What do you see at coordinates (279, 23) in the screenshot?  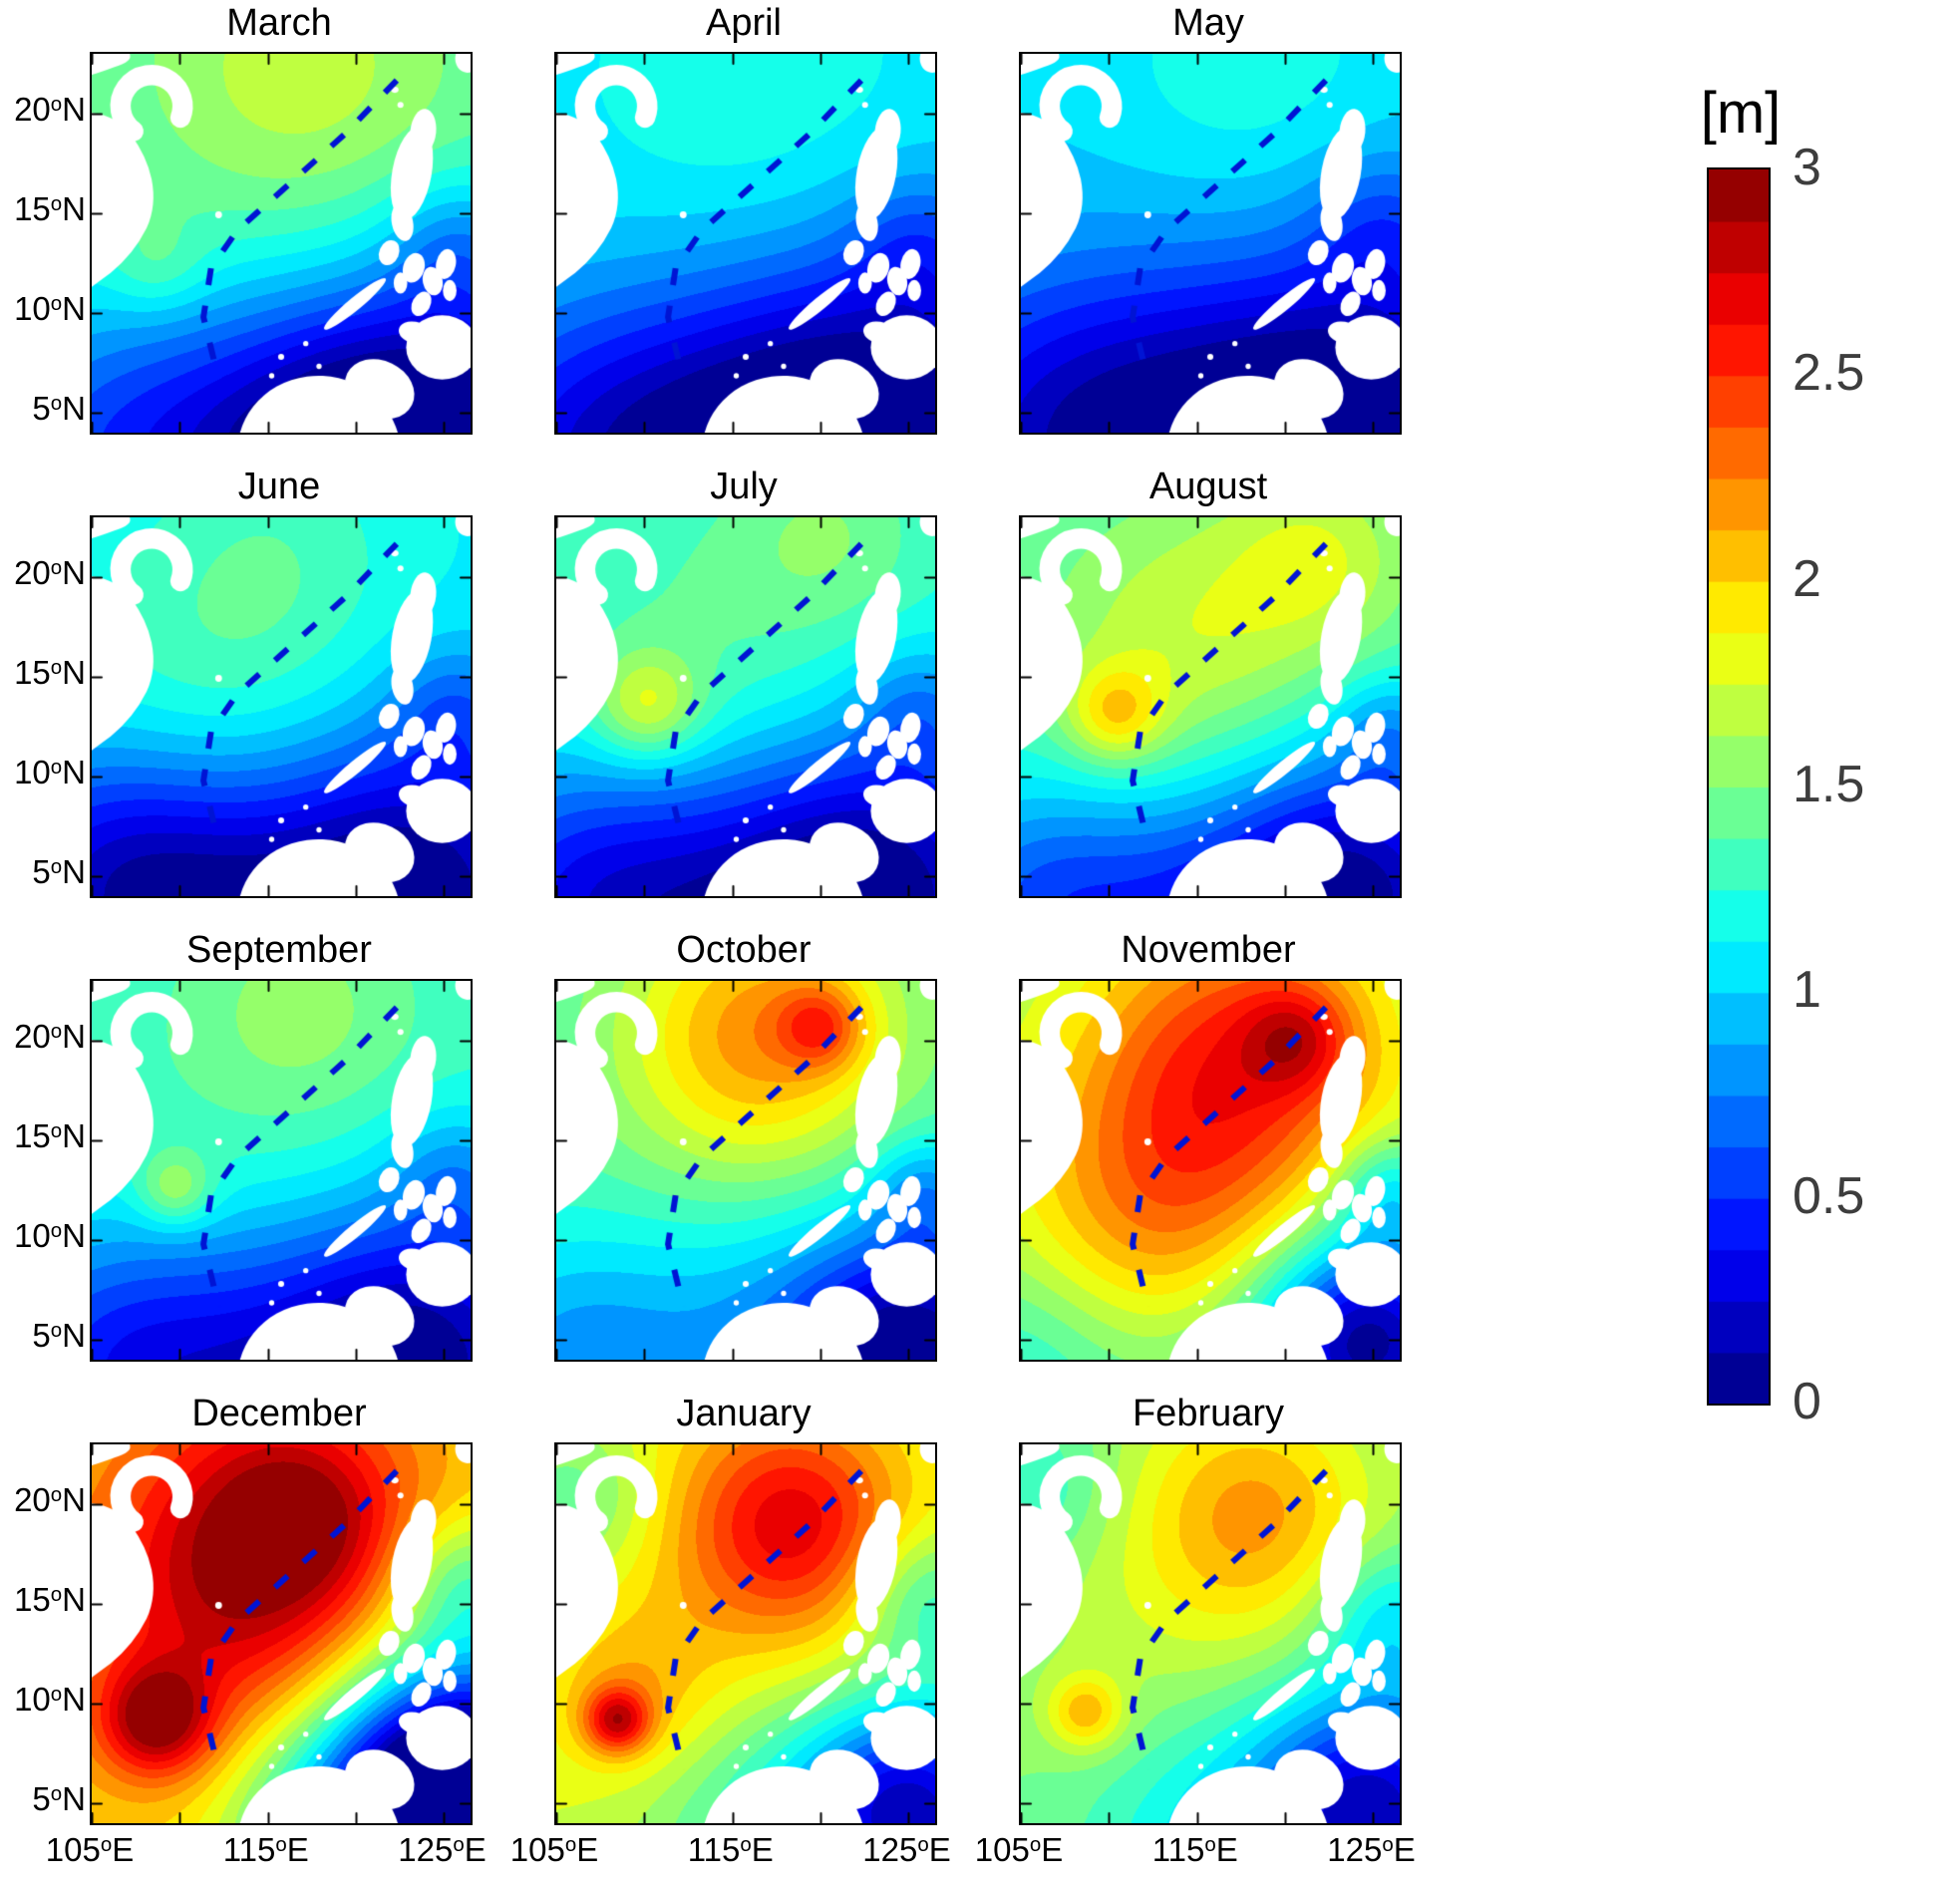 I see `panel-title-march: March` at bounding box center [279, 23].